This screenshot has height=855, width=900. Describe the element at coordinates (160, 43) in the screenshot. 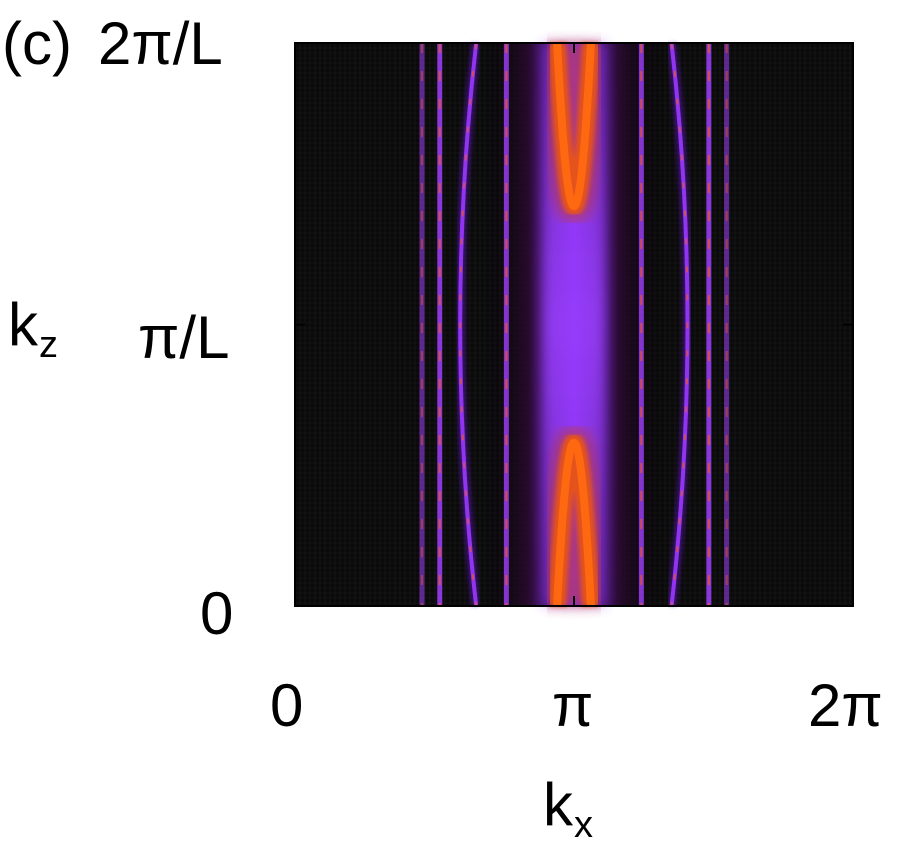

I see `y-tick-label-top: 2π/L` at that location.